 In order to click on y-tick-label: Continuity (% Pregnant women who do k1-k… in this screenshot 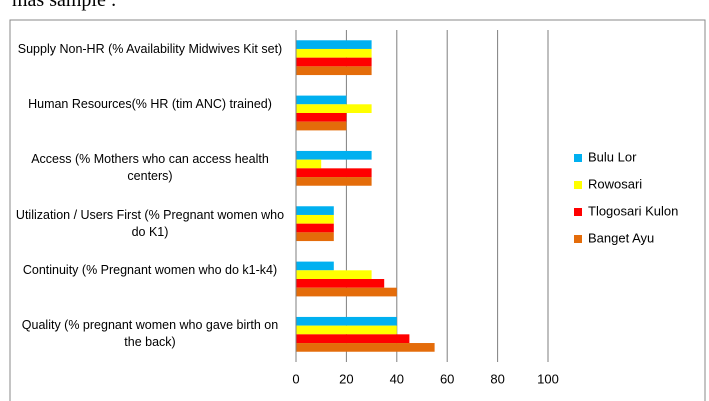, I will do `click(150, 270)`.